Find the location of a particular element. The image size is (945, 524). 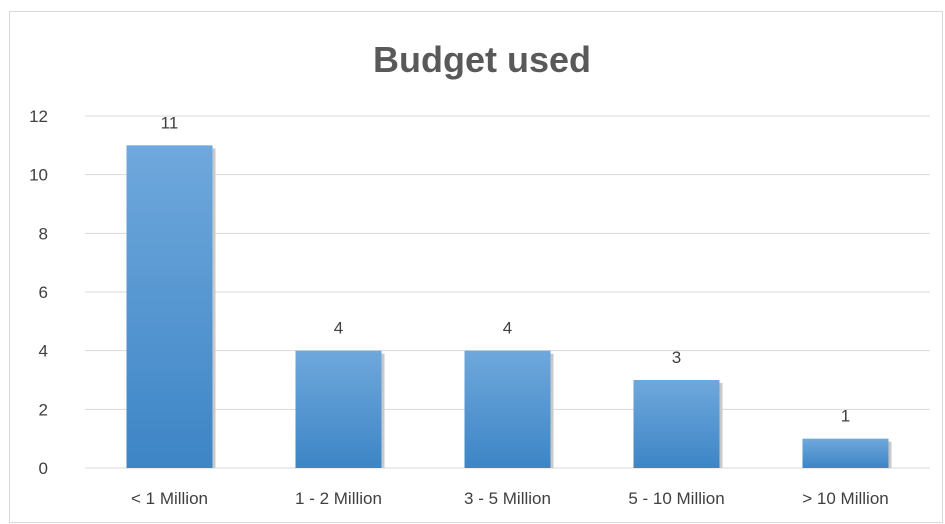

data-label: 3 is located at coordinates (676, 357).